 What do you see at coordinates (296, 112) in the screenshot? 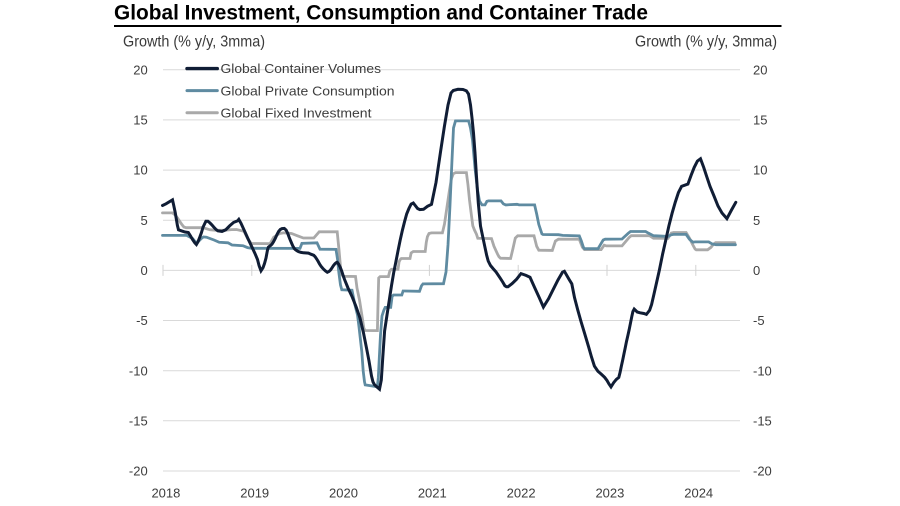
I see `svg-text: Global Fixed Investment` at bounding box center [296, 112].